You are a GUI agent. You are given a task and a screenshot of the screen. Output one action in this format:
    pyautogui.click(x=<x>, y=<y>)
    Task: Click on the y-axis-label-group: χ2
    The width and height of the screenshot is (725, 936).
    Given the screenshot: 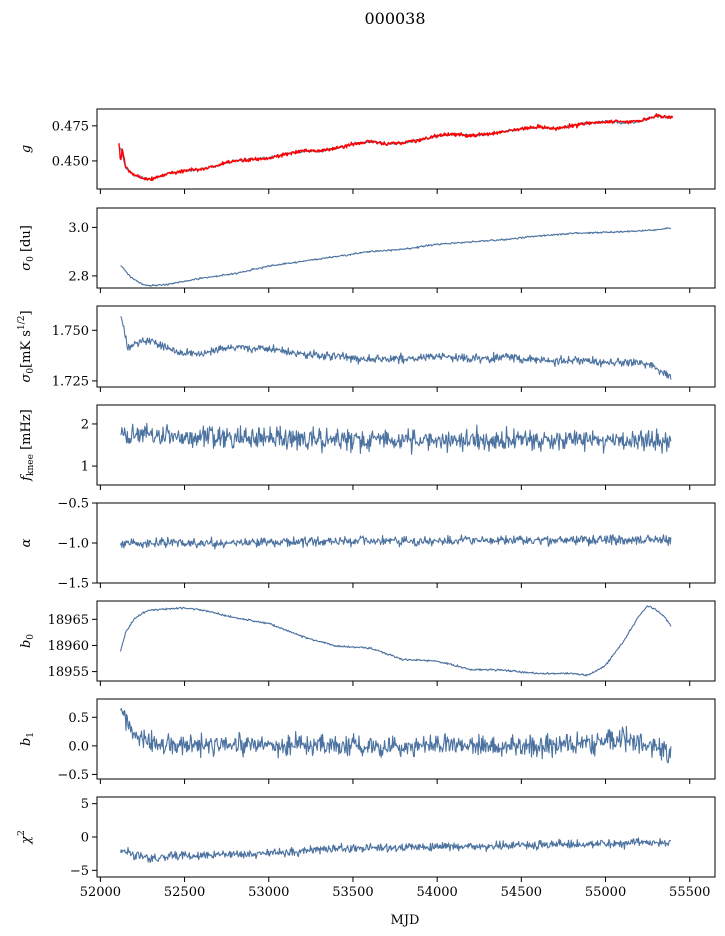 What is the action you would take?
    pyautogui.click(x=25, y=837)
    